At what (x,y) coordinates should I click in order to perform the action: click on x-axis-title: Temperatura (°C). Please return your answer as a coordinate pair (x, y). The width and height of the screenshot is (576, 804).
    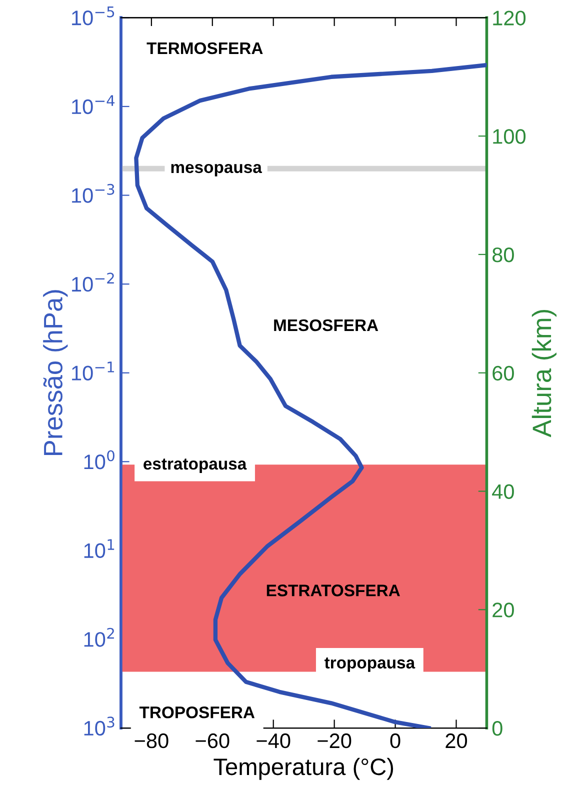
    Looking at the image, I should click on (304, 769).